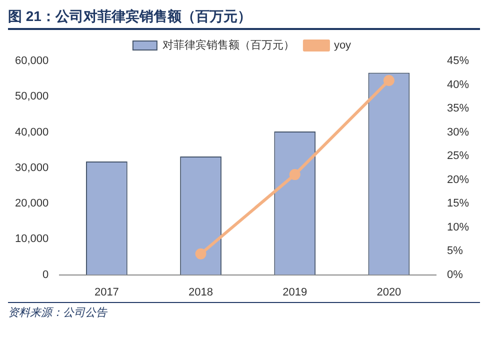 This screenshot has height=340, width=488. Describe the element at coordinates (458, 132) in the screenshot. I see `y2-tick-label: 30%` at that location.